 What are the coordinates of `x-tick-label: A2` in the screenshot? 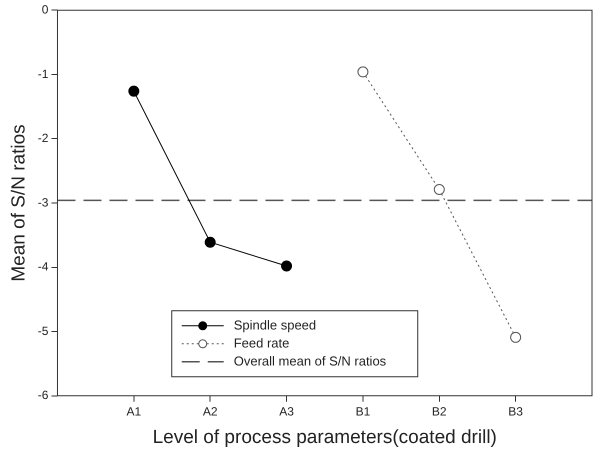 It's located at (210, 411).